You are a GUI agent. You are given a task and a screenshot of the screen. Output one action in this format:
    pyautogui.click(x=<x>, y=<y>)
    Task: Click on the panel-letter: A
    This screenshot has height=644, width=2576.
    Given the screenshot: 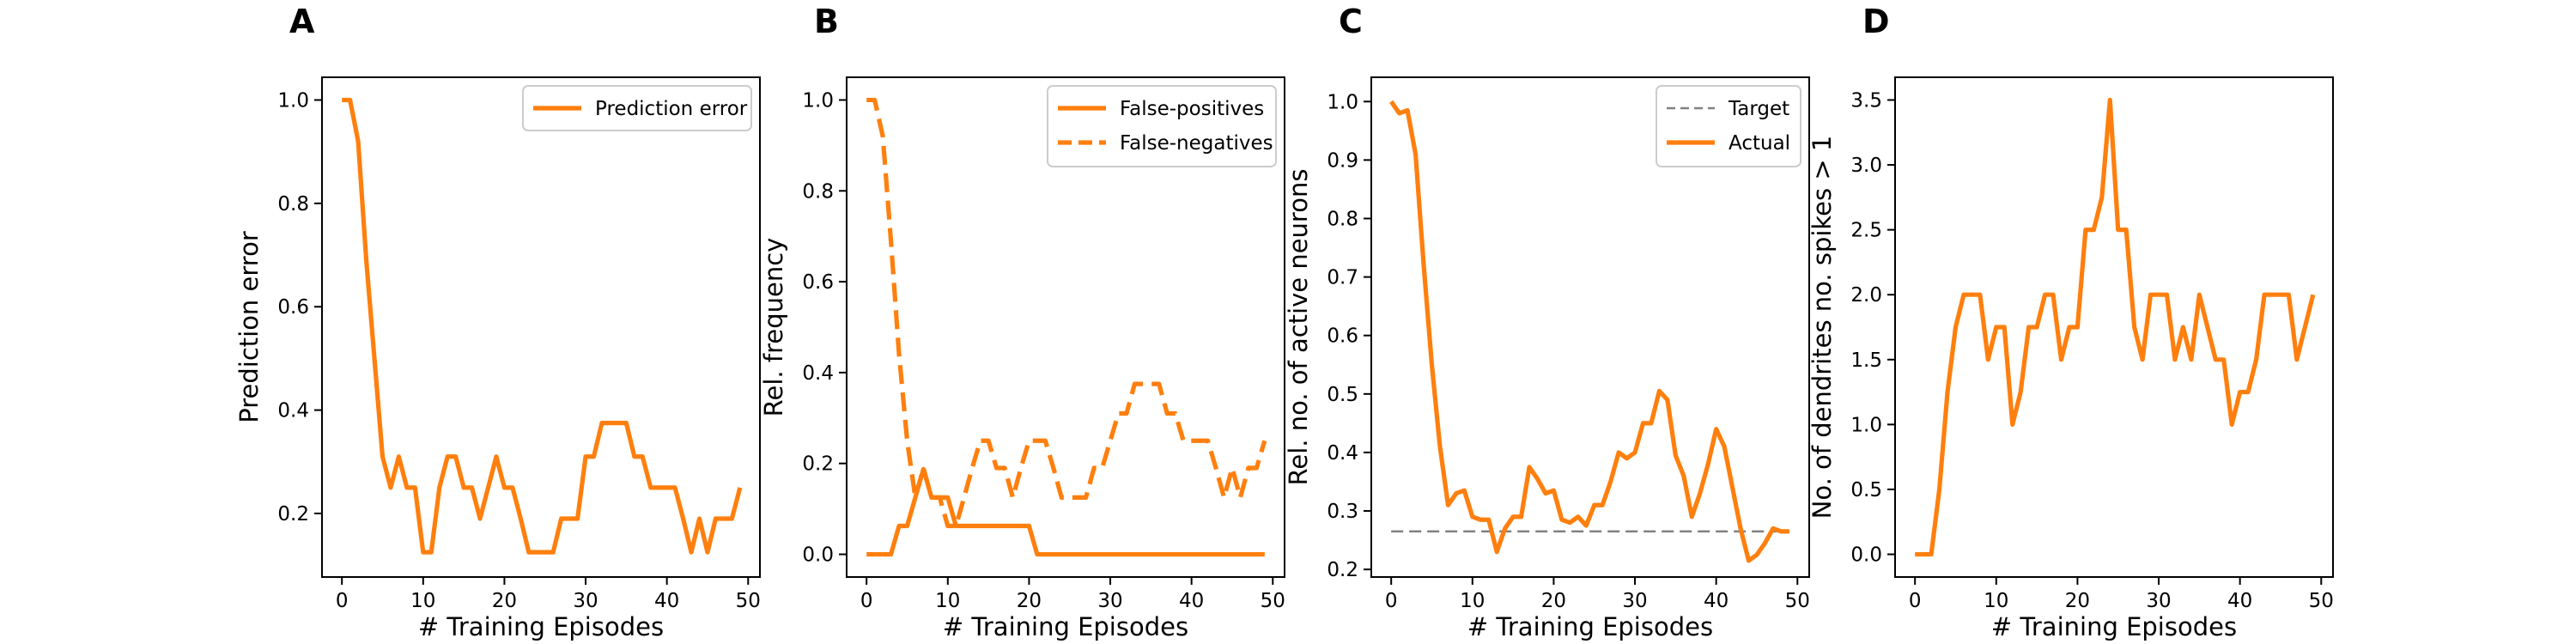 What is the action you would take?
    pyautogui.click(x=302, y=21)
    